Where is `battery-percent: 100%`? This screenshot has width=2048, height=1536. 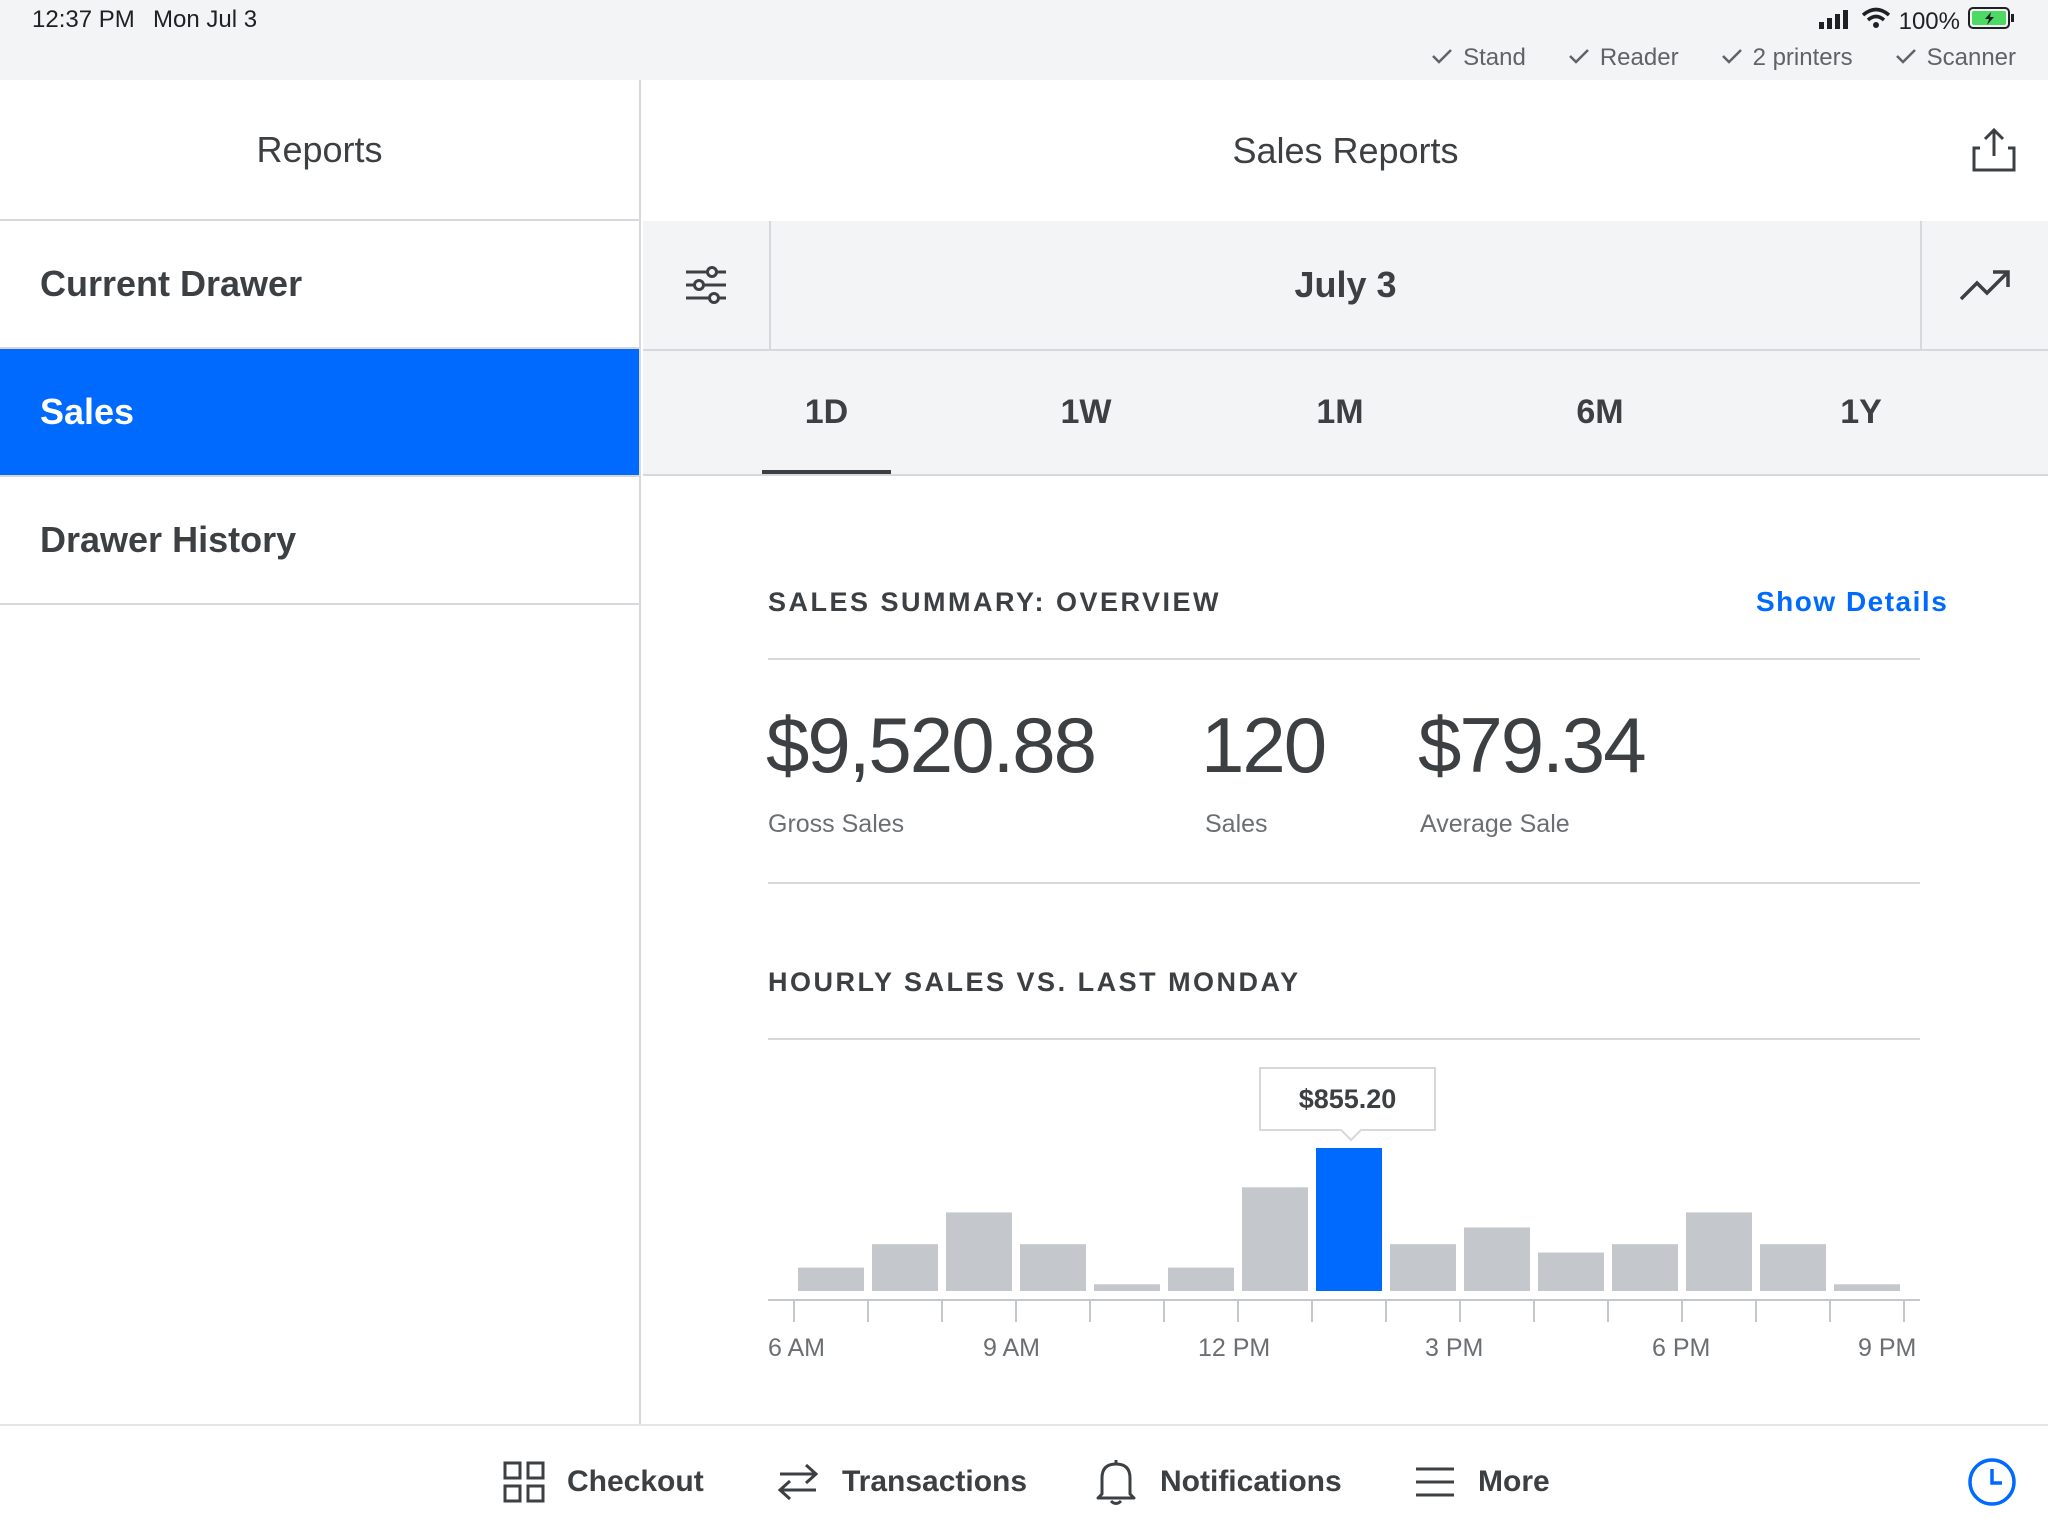
battery-percent: 100% is located at coordinates (1929, 21).